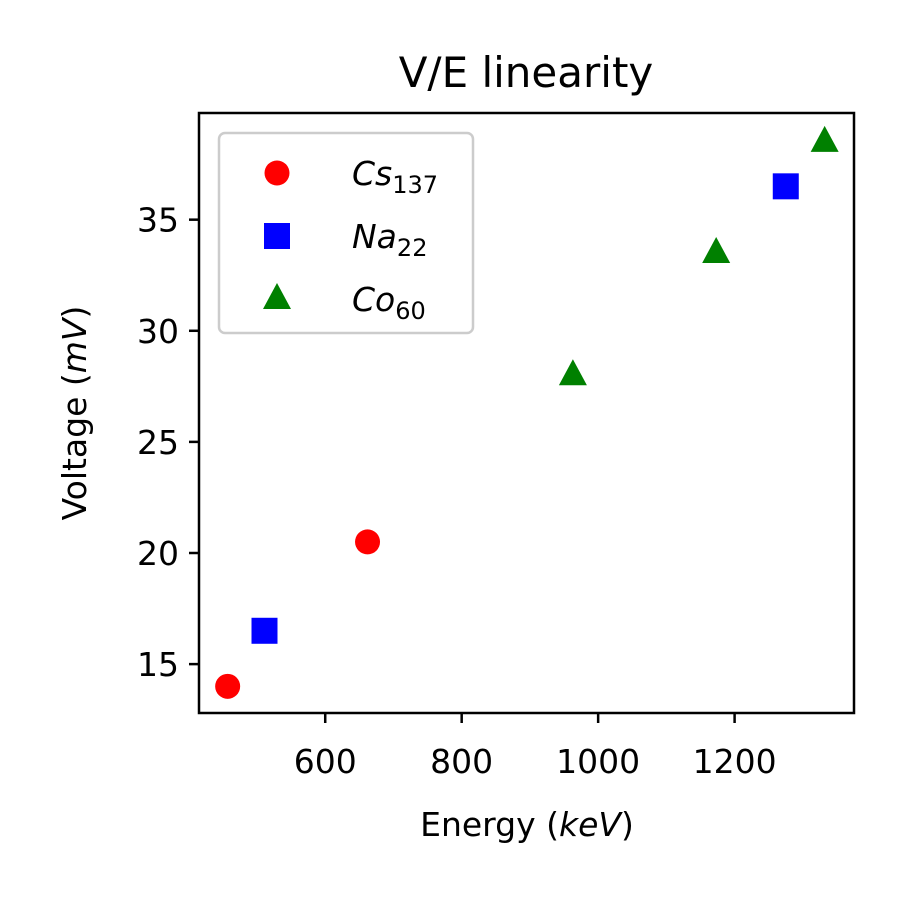 The height and width of the screenshot is (900, 900). Describe the element at coordinates (410, 311) in the screenshot. I see `legend-label-subscript: 60` at that location.